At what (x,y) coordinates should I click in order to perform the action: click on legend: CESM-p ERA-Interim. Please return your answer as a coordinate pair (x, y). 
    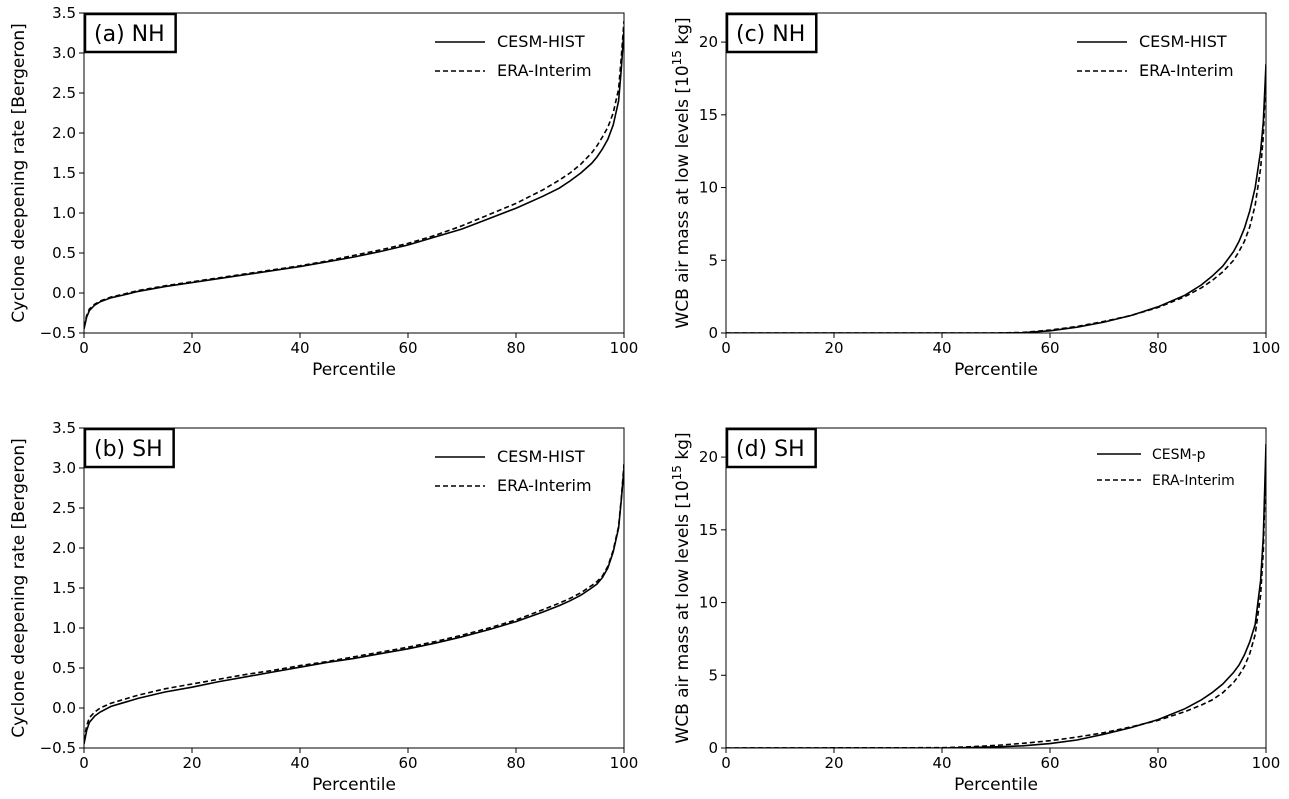
    Looking at the image, I should click on (1166, 468).